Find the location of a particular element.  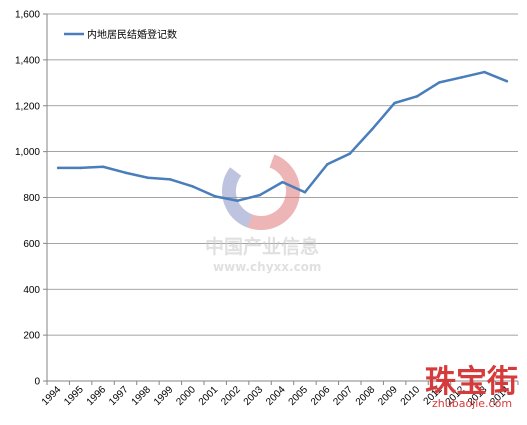

x-tick-label: 2000 is located at coordinates (186, 396).